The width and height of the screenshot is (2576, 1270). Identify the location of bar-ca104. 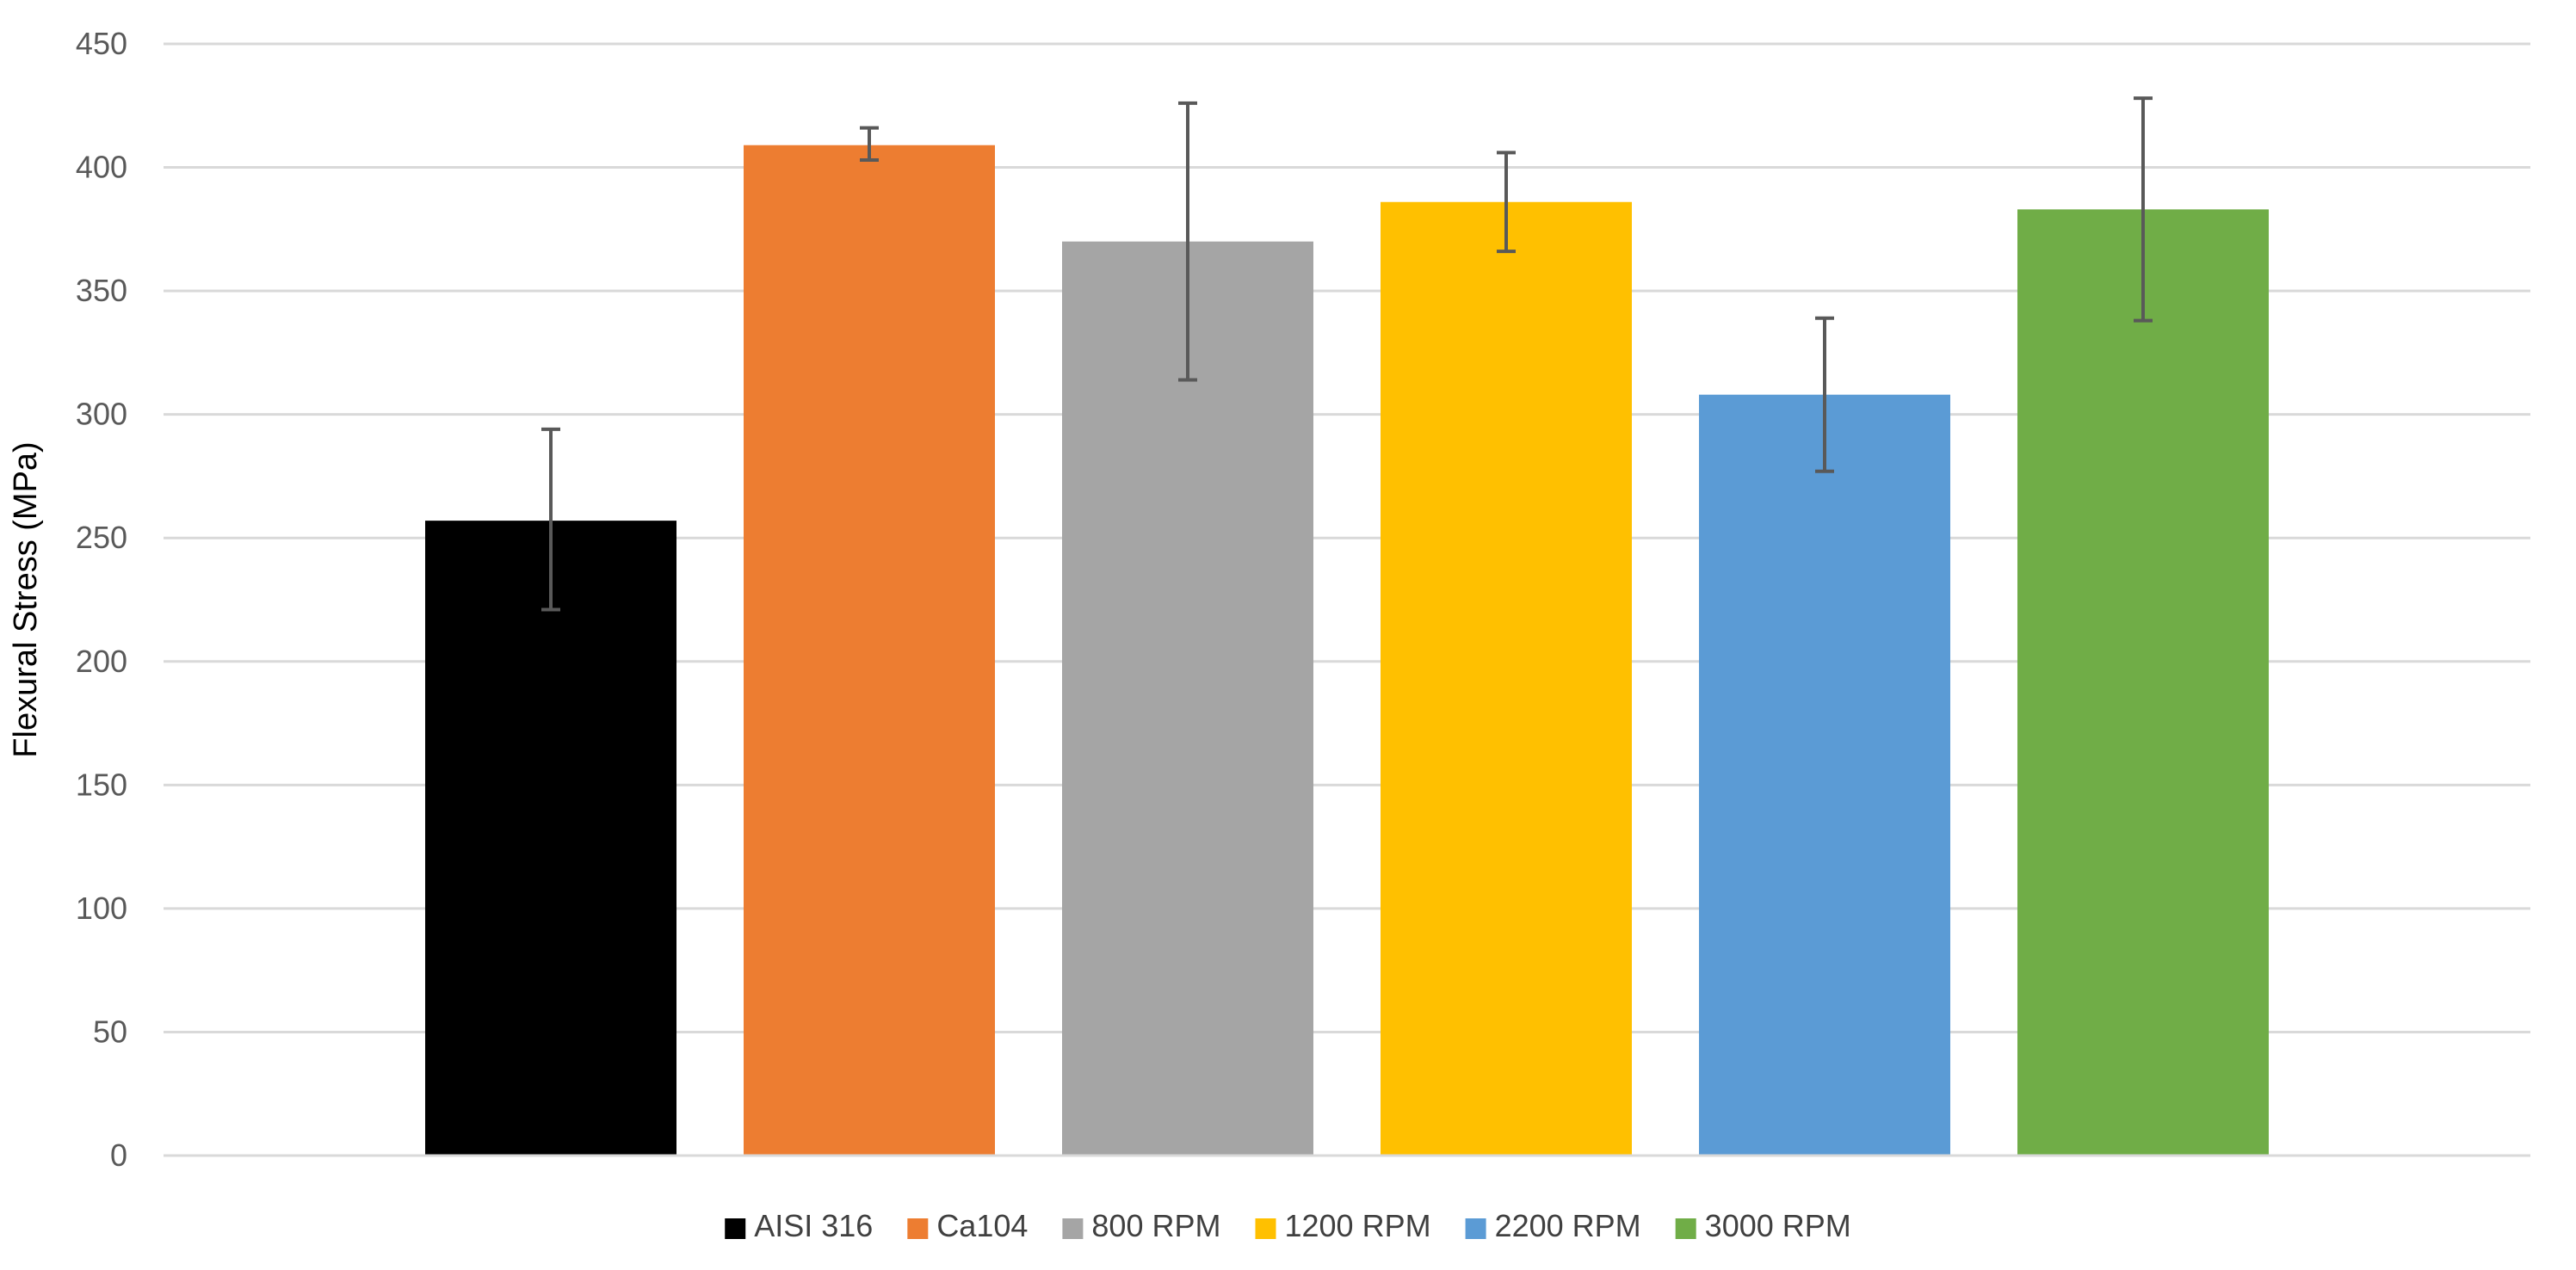
(869, 650).